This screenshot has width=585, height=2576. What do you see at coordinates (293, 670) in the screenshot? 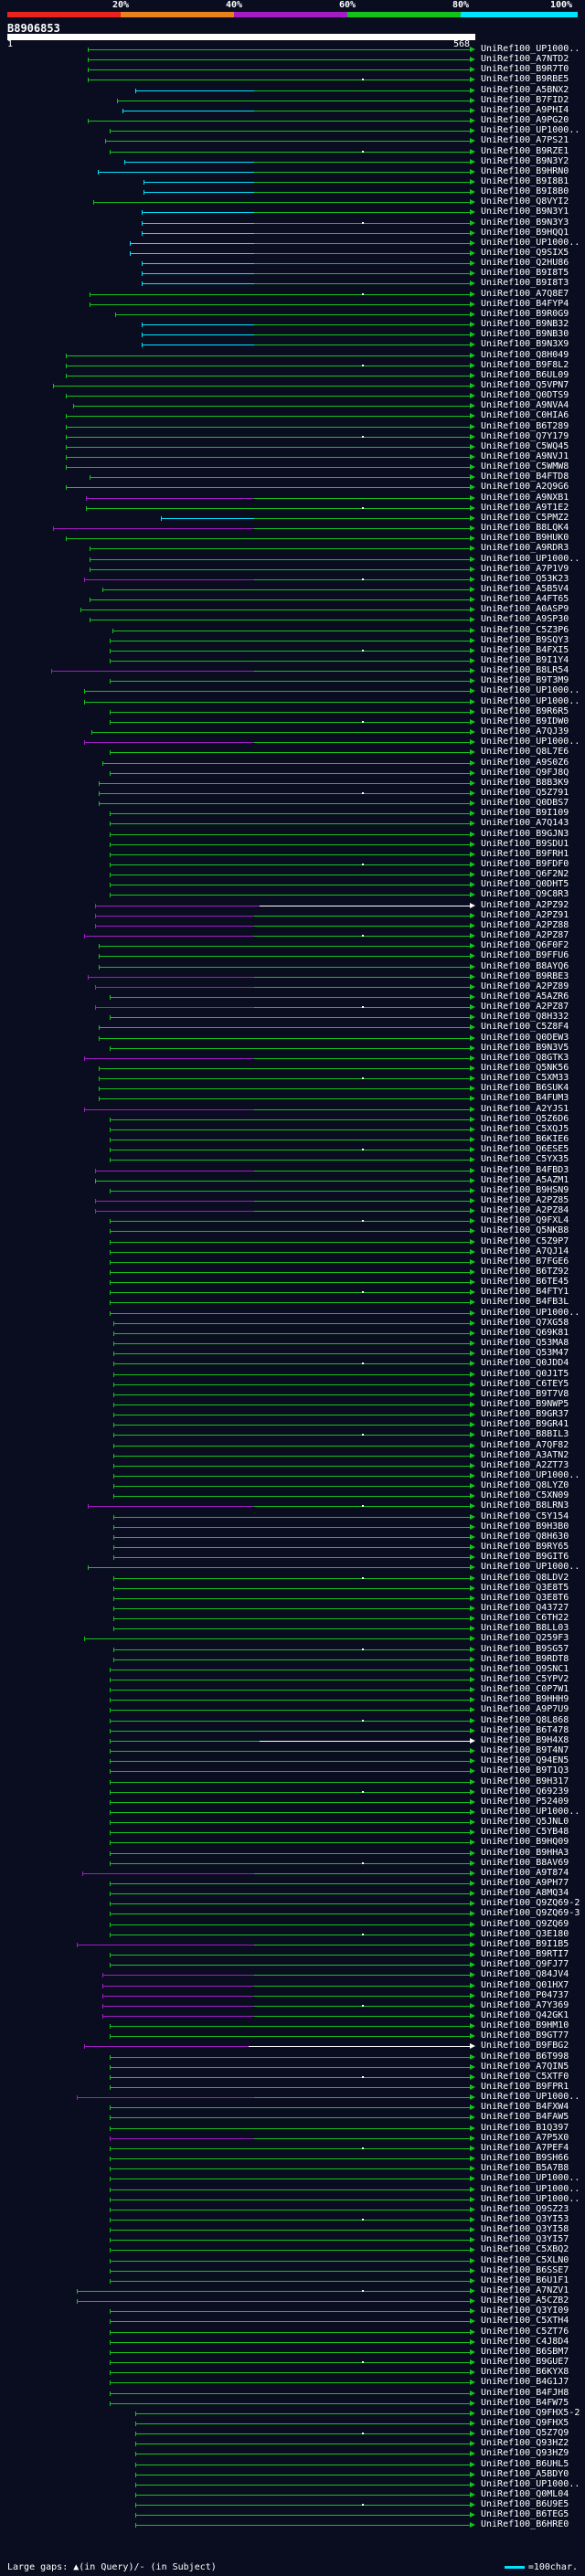
I see `hit-row: UniRef100_B8LR54` at bounding box center [293, 670].